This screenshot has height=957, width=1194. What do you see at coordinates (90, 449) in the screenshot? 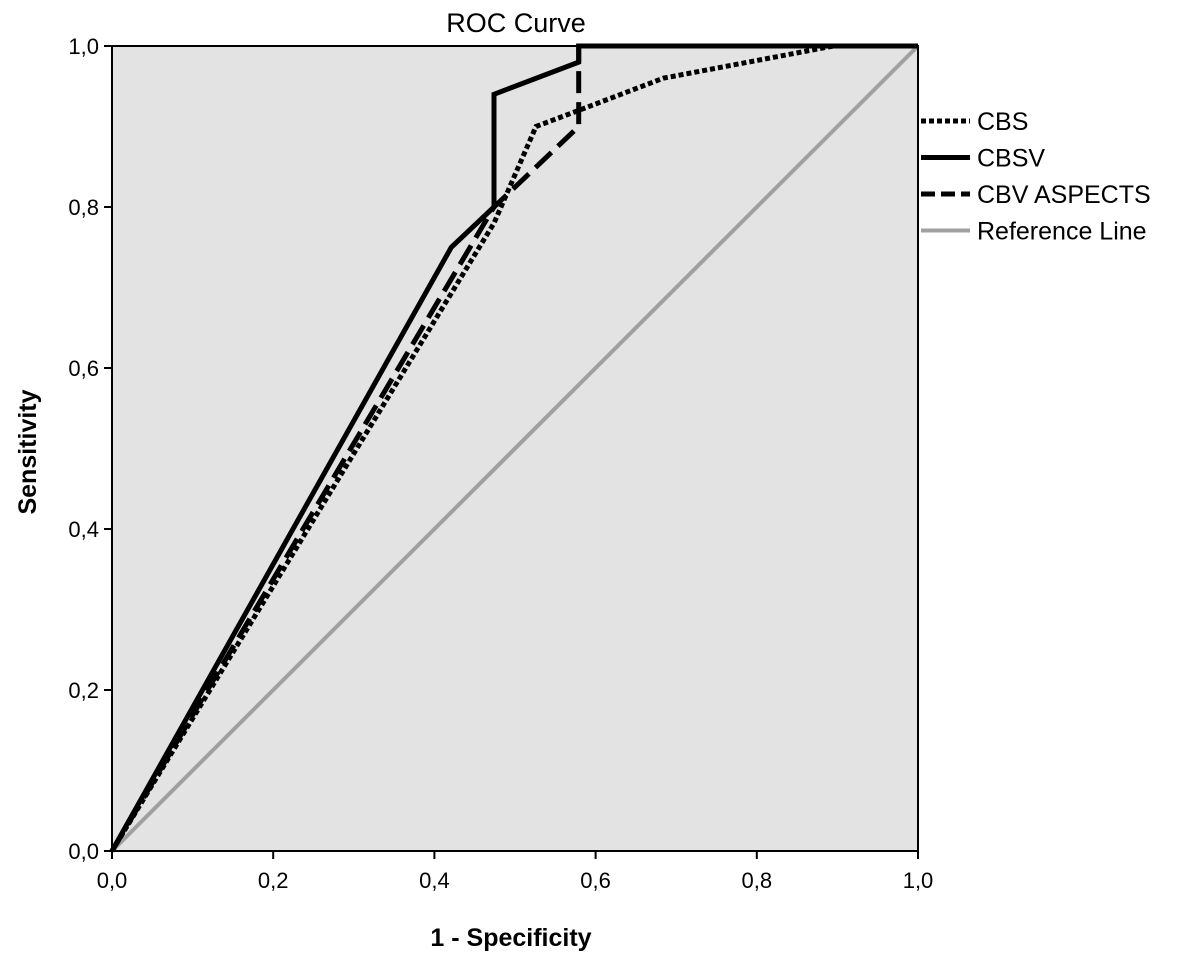
I see `y-axis-ticks: 0,0 0,2 0,4 0,6 0,8 1,0` at bounding box center [90, 449].